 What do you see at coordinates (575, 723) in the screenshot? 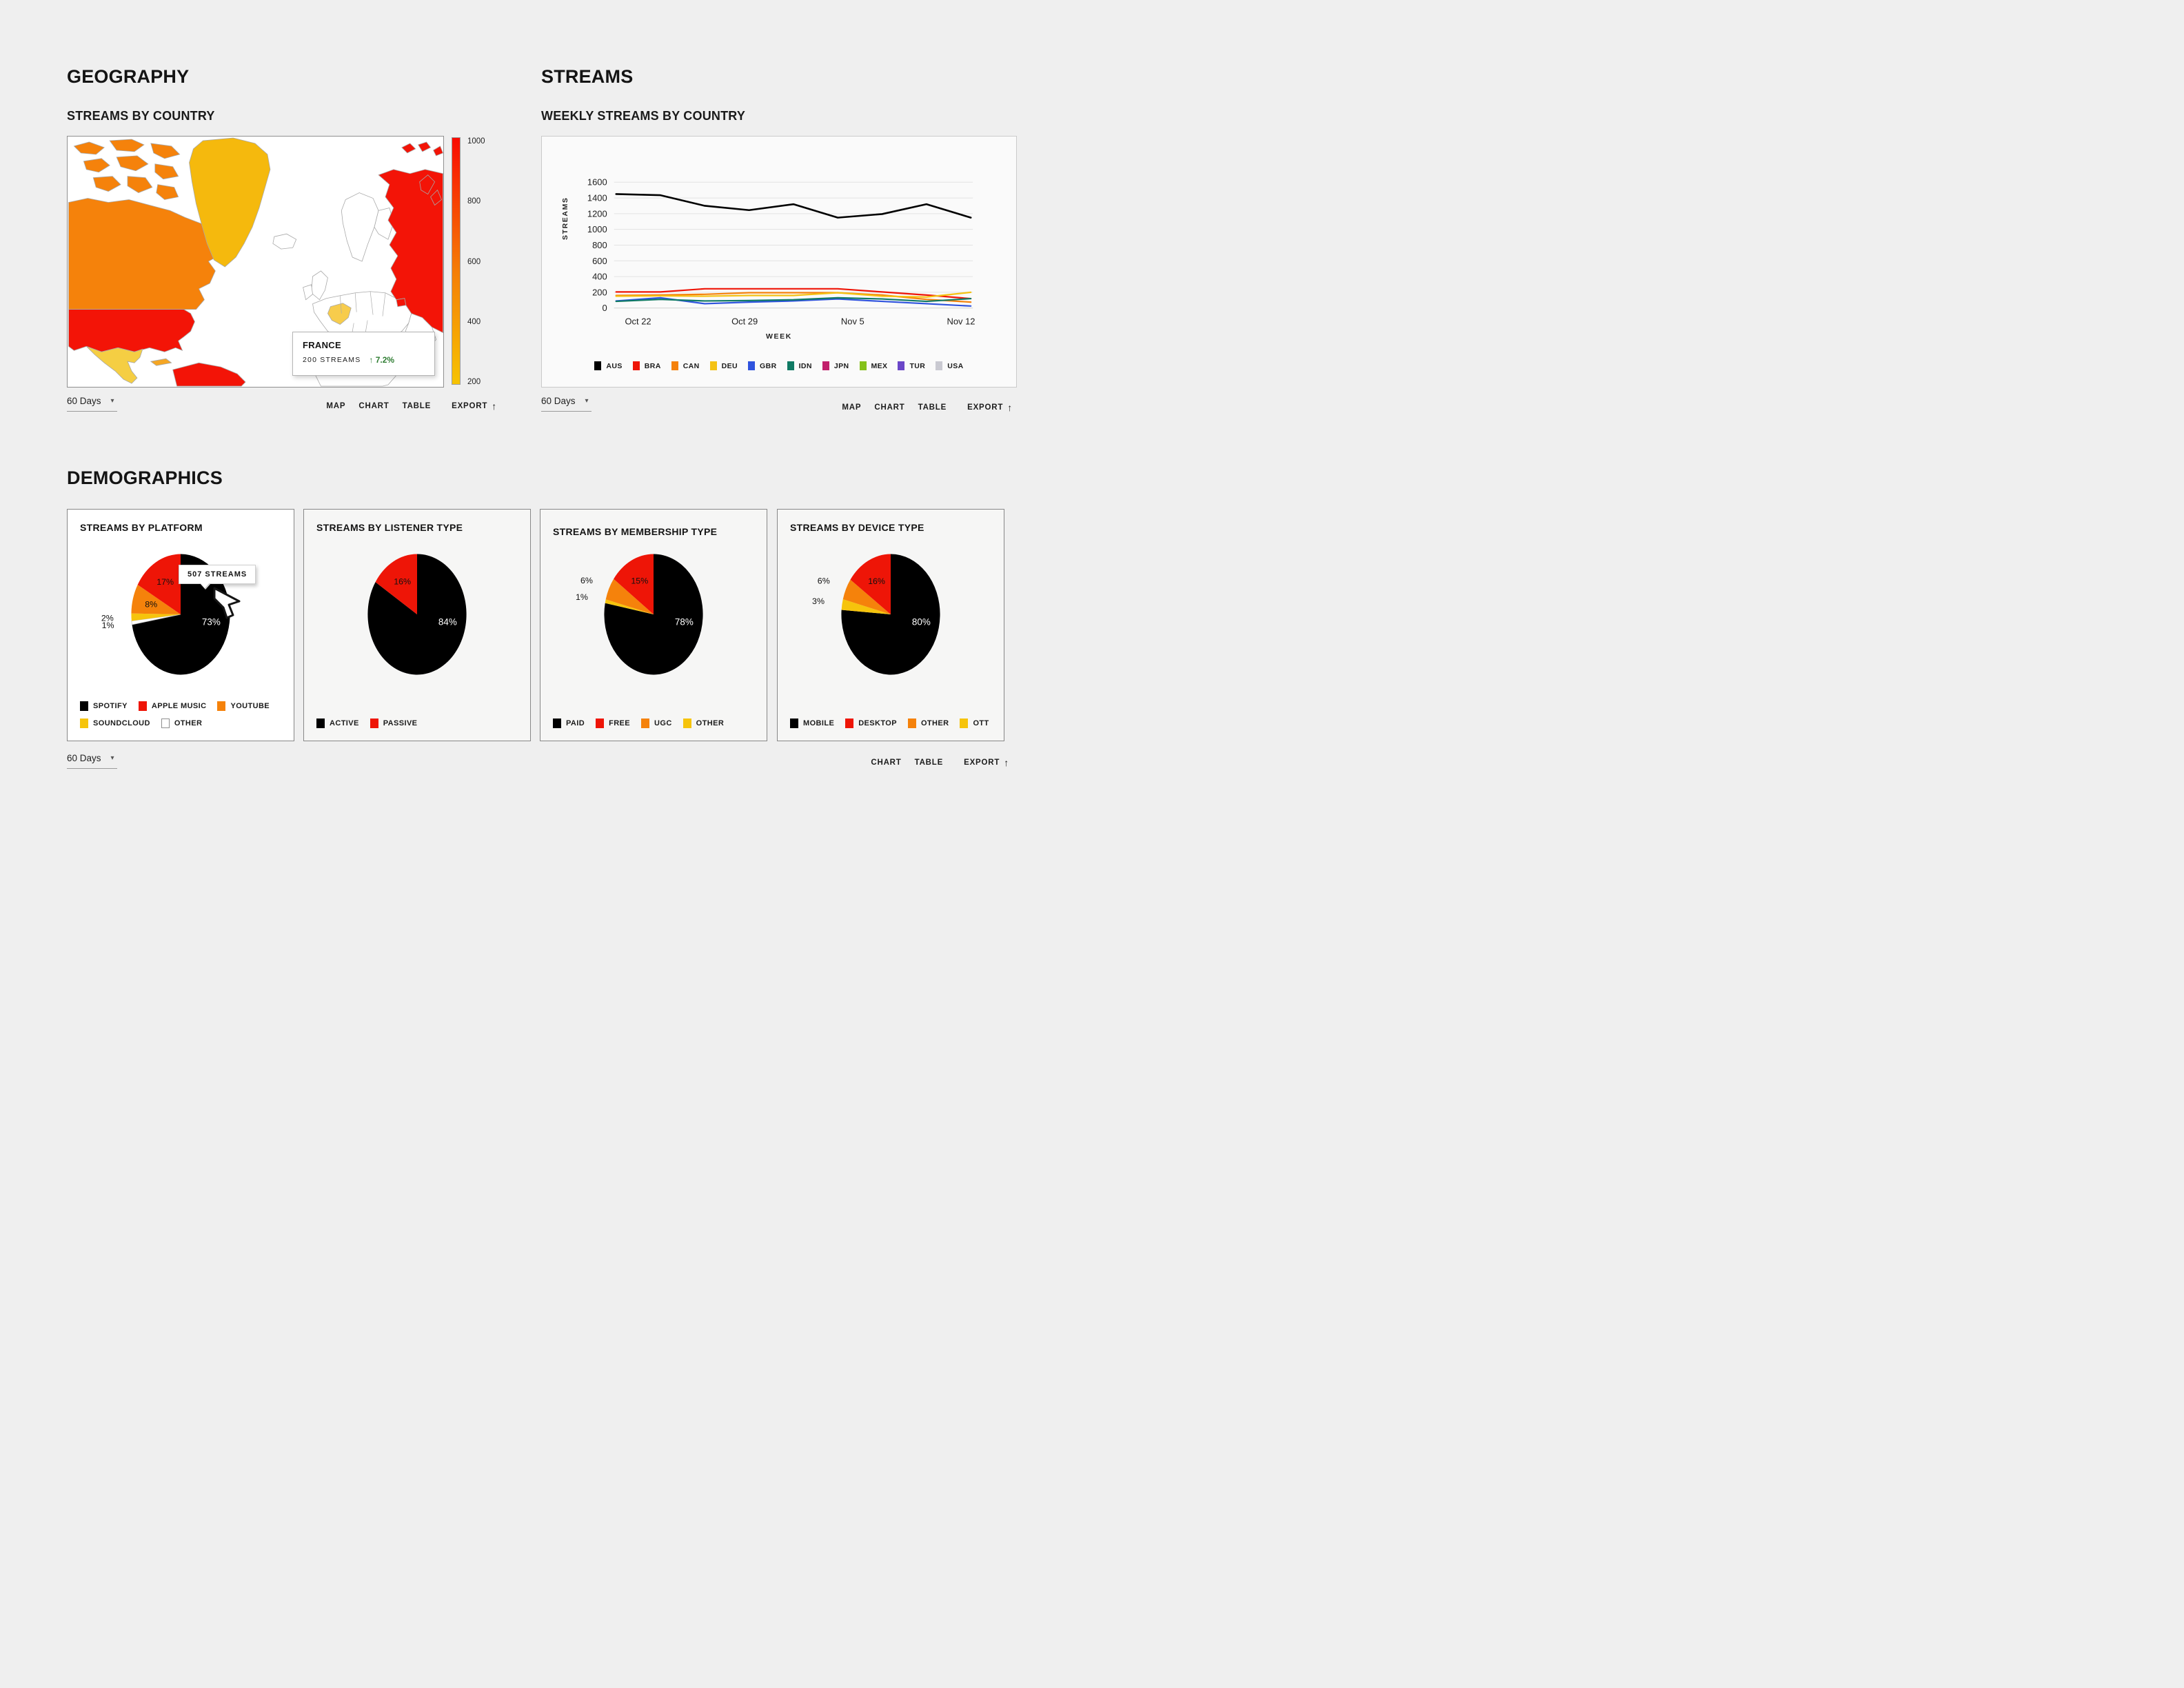
I see `legend-label: PAID` at bounding box center [575, 723].